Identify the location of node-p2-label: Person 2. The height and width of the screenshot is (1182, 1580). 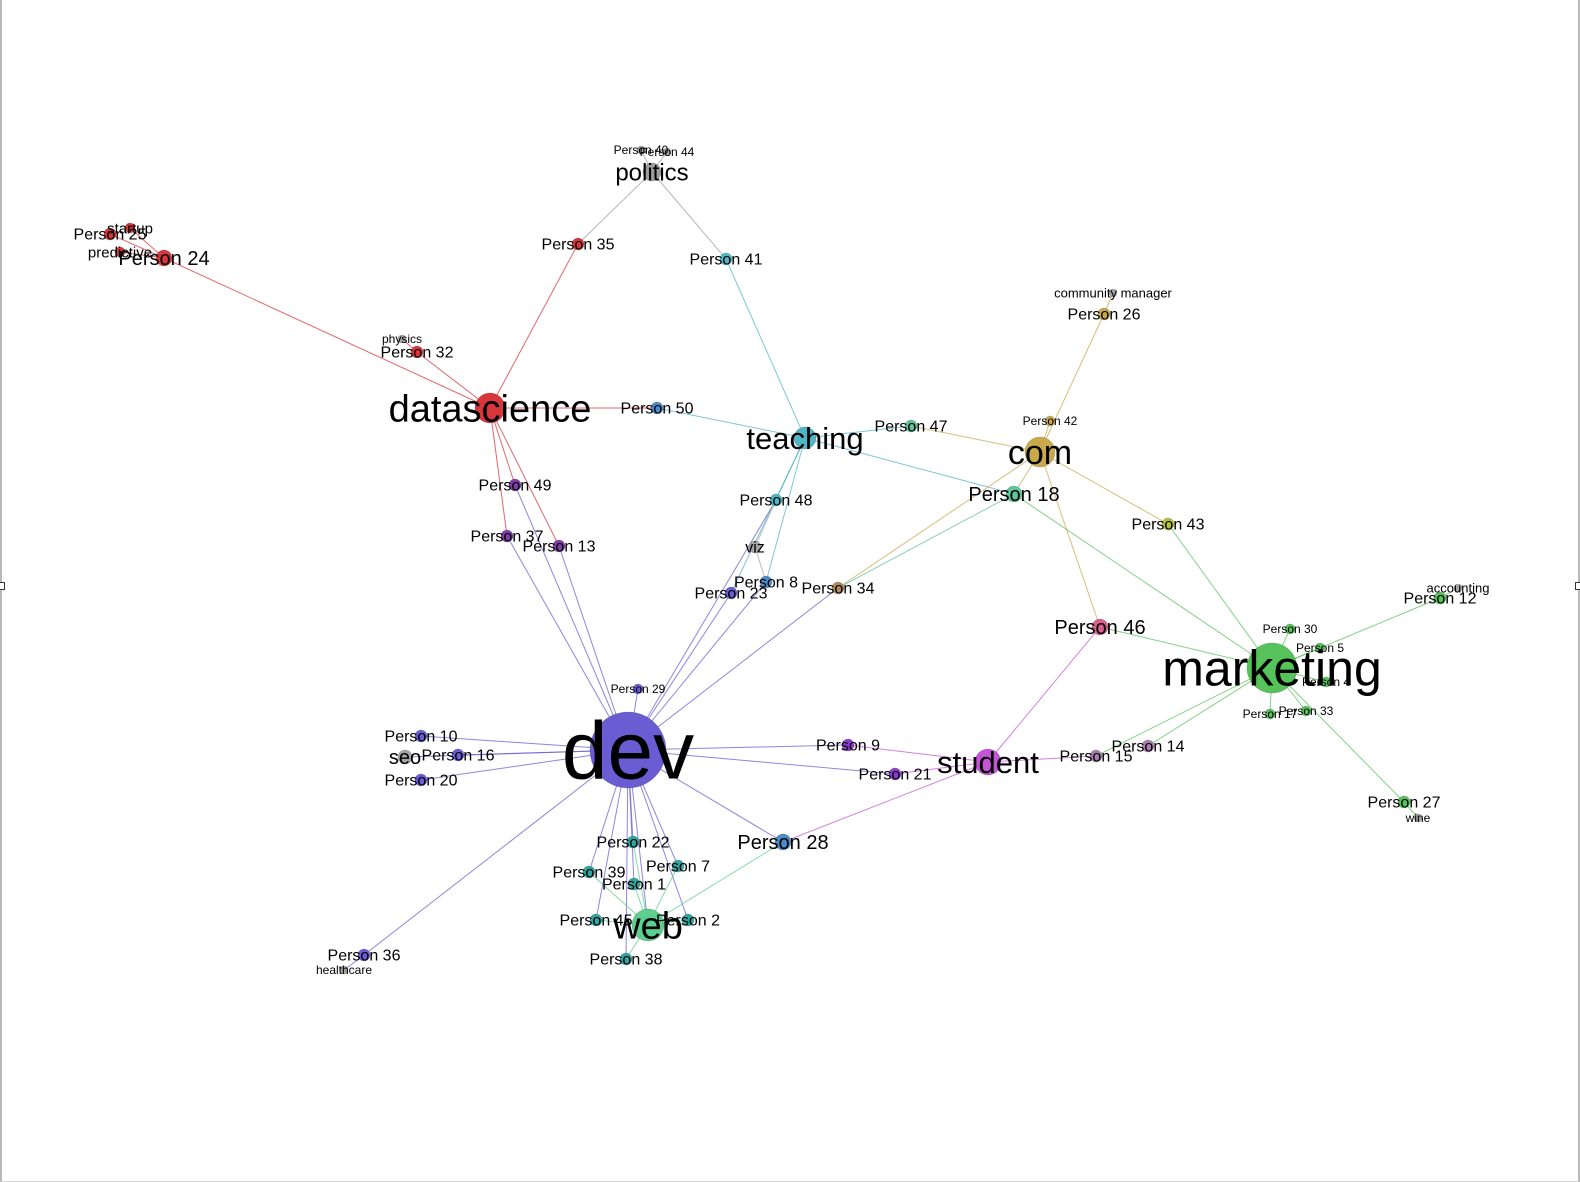
(688, 921).